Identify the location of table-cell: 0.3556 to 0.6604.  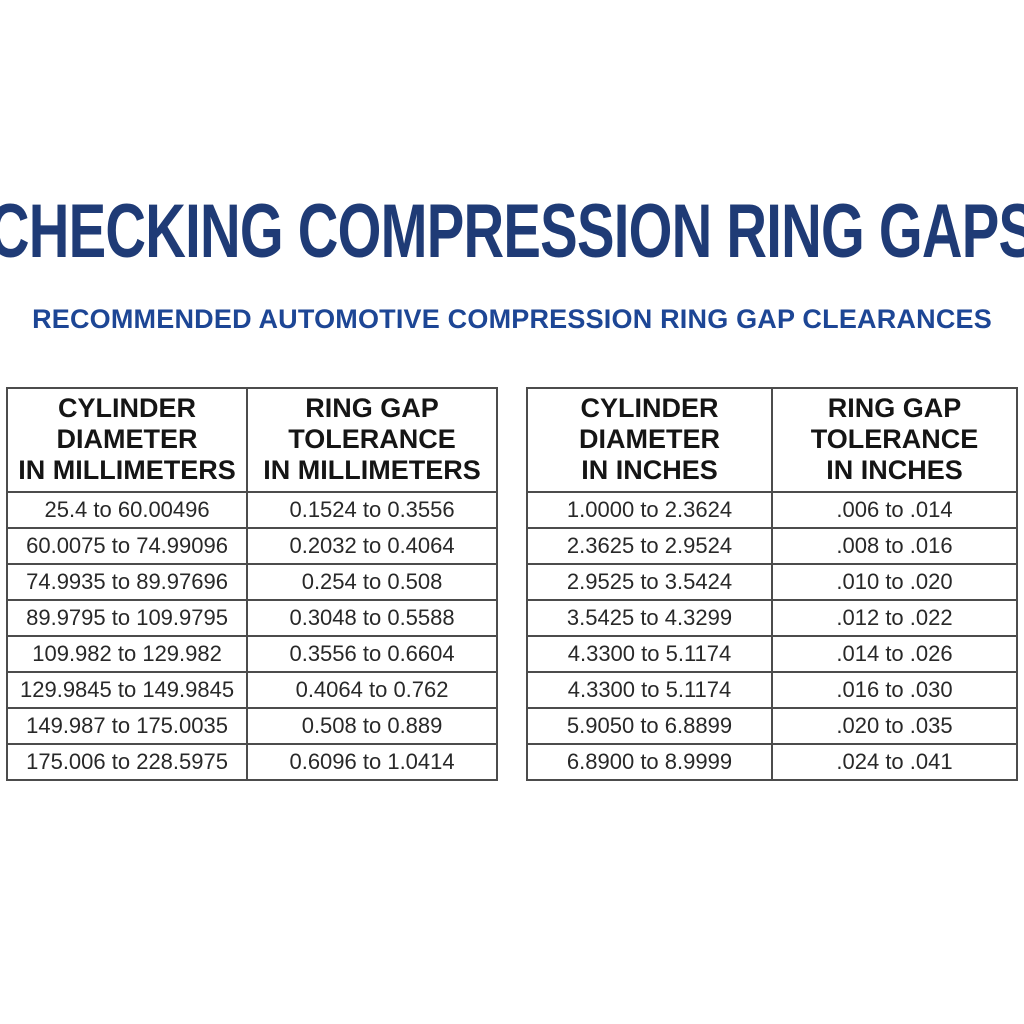
(372, 653).